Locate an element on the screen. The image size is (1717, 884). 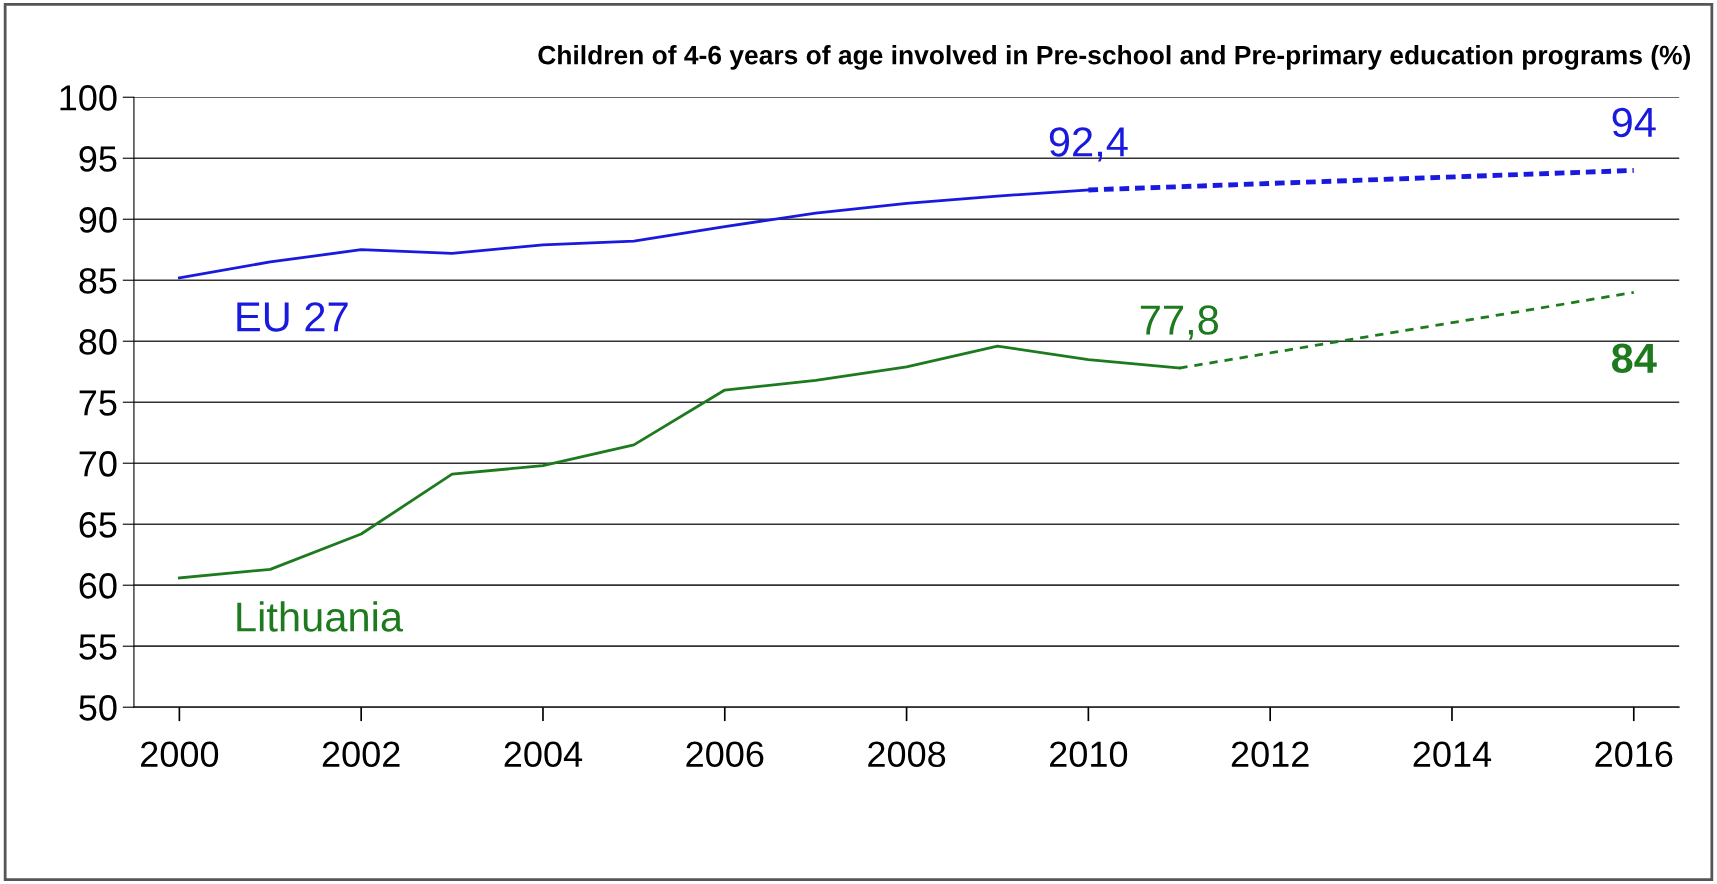
y-tick-label: 90 is located at coordinates (98, 220).